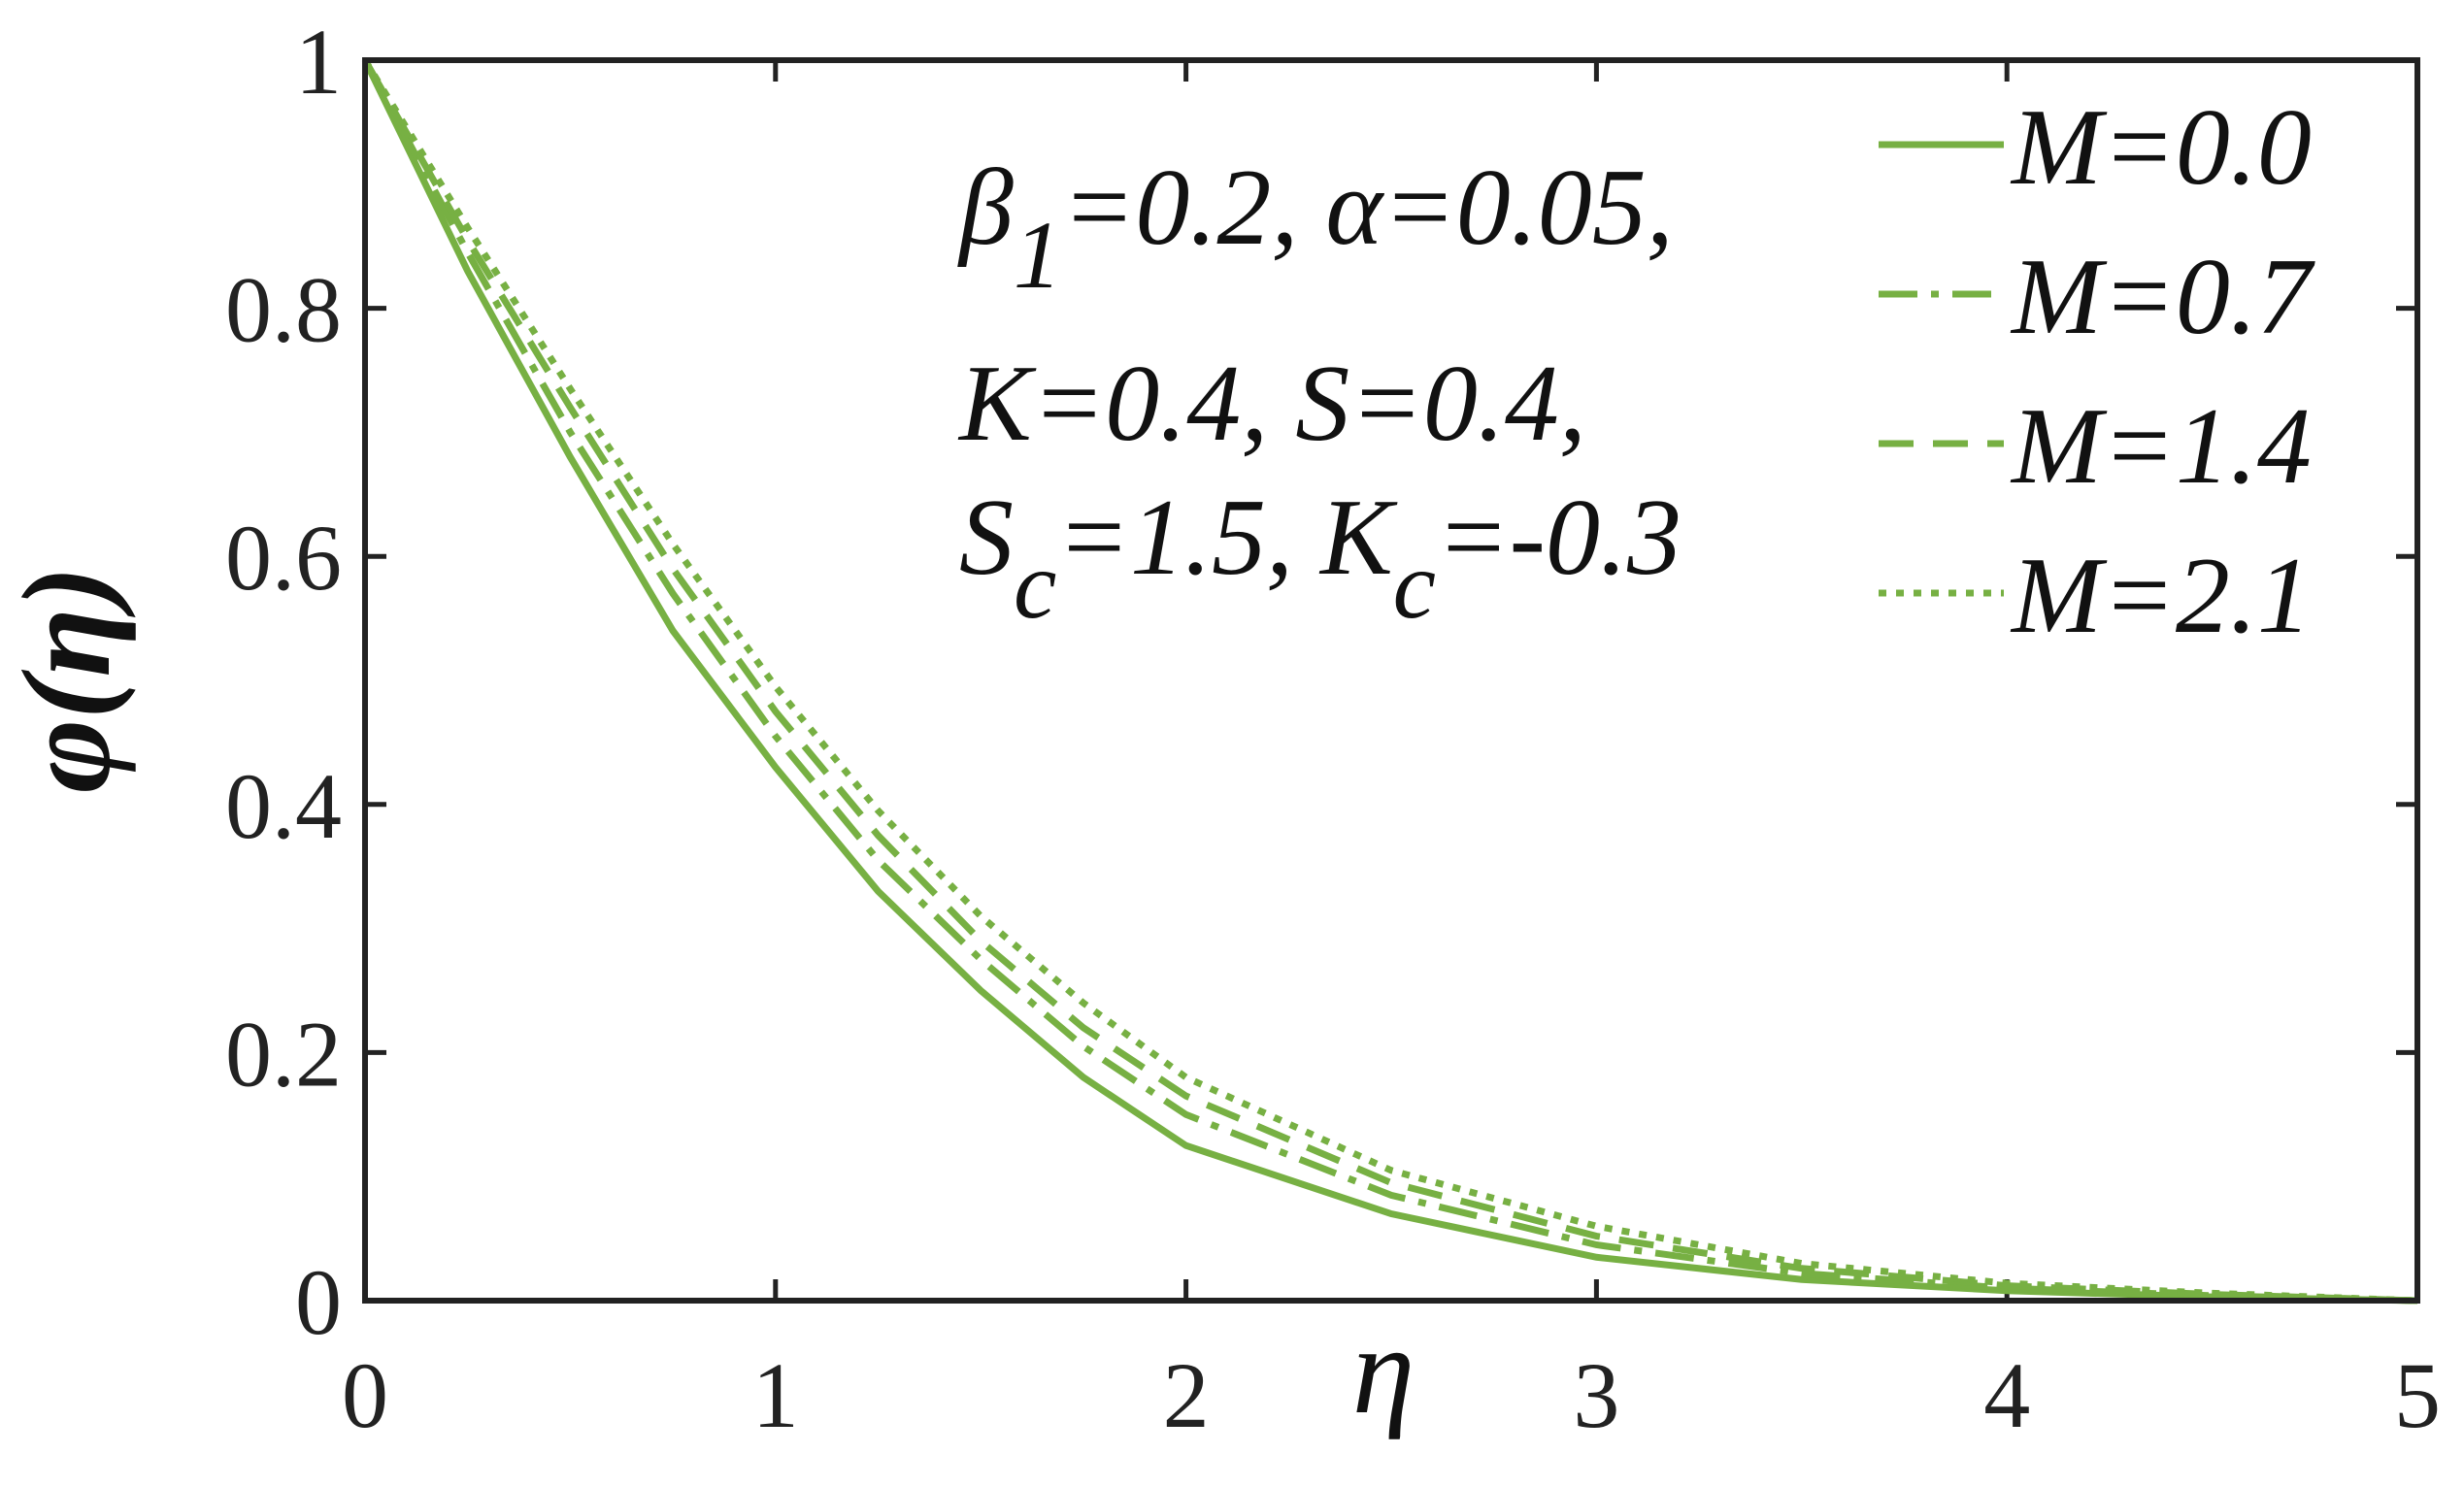 This screenshot has width=2464, height=1487. What do you see at coordinates (365, 1395) in the screenshot?
I see `x-tick-label: 0` at bounding box center [365, 1395].